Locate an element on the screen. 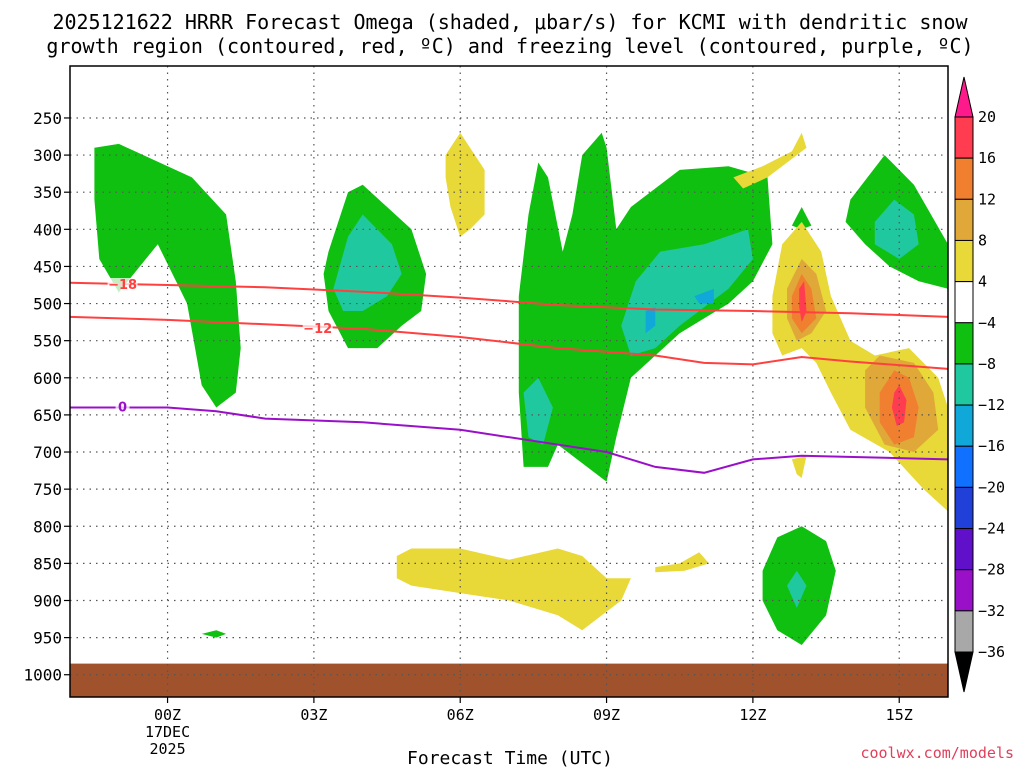 The height and width of the screenshot is (768, 1024). credit-text: coolwx.com/models is located at coordinates (937, 753).